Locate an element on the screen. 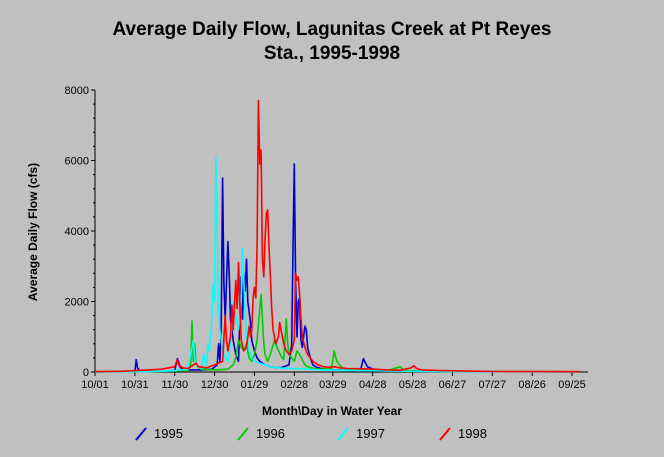 This screenshot has width=664, height=457. legend-marker-1997 is located at coordinates (343, 434).